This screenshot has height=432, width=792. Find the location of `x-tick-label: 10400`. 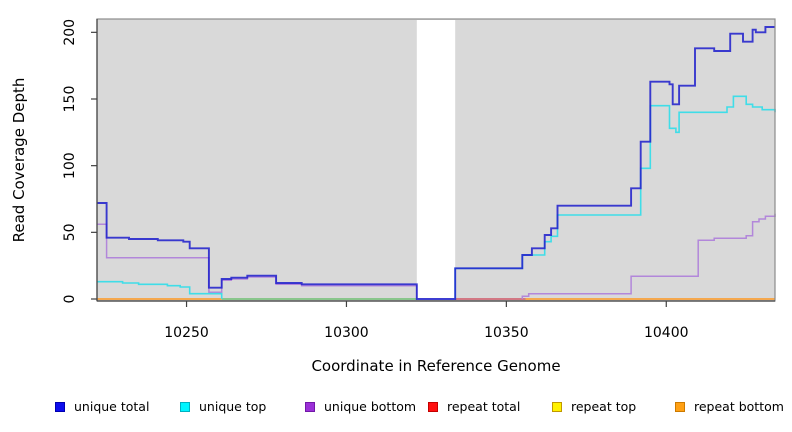

x-tick-label: 10400 is located at coordinates (666, 333).